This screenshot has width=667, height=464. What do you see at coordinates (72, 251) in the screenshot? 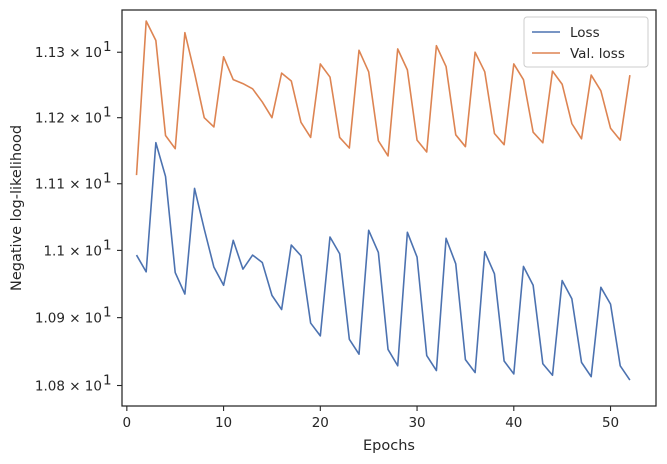
I see `y-tick-label: 1.1 × 10` at bounding box center [72, 251].